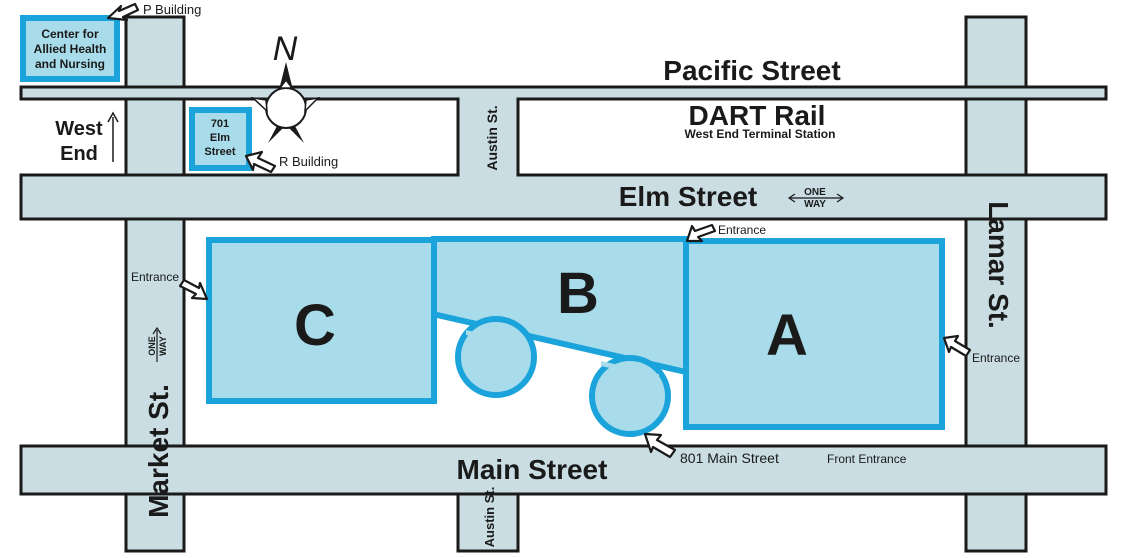 The width and height of the screenshot is (1125, 558). Describe the element at coordinates (308, 161) in the screenshot. I see `r-building-label: R Building` at that location.